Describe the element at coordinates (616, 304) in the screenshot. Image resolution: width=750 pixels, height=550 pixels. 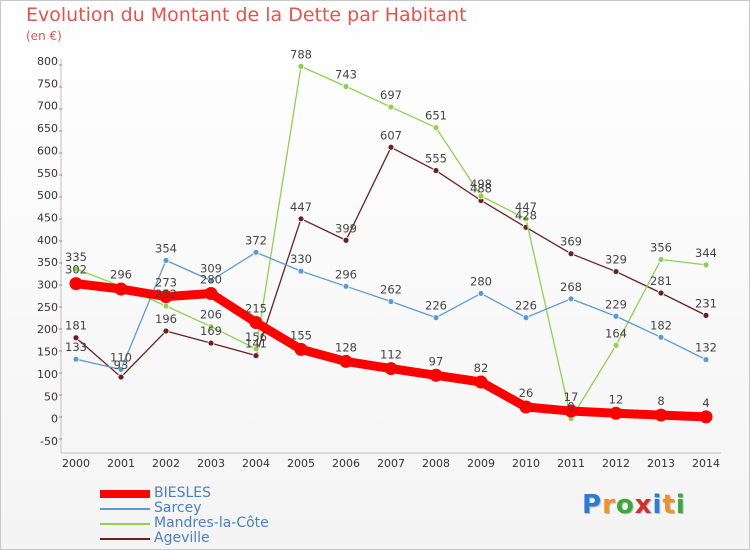
I see `data-label: 229` at that location.